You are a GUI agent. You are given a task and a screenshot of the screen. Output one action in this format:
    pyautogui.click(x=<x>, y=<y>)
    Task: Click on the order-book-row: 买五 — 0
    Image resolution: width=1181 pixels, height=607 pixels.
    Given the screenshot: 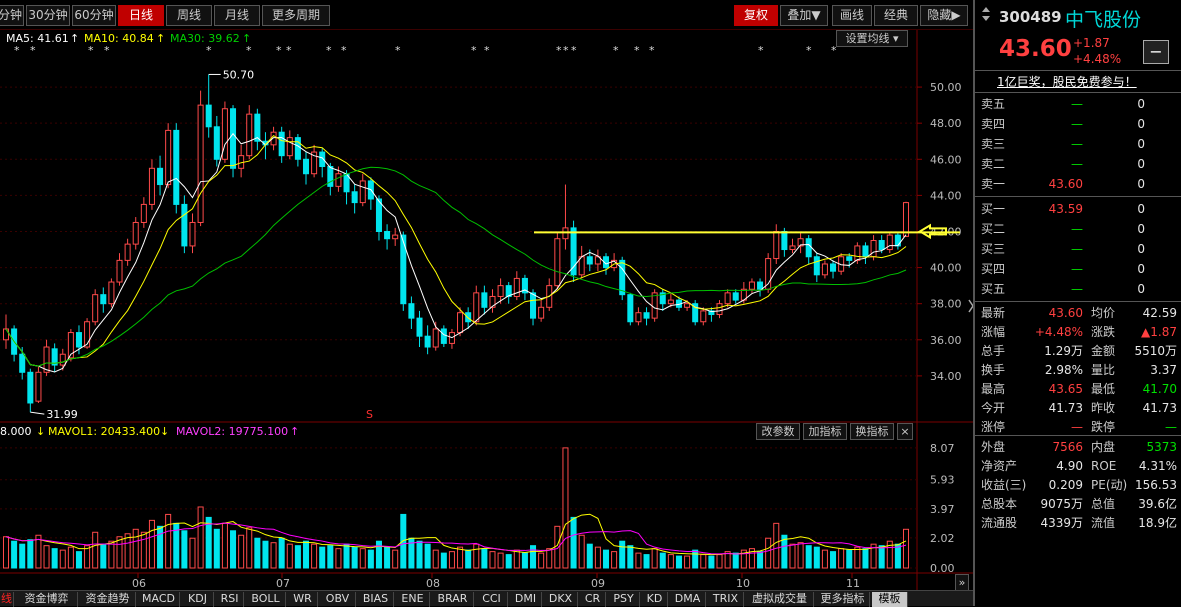 What is the action you would take?
    pyautogui.click(x=1079, y=289)
    